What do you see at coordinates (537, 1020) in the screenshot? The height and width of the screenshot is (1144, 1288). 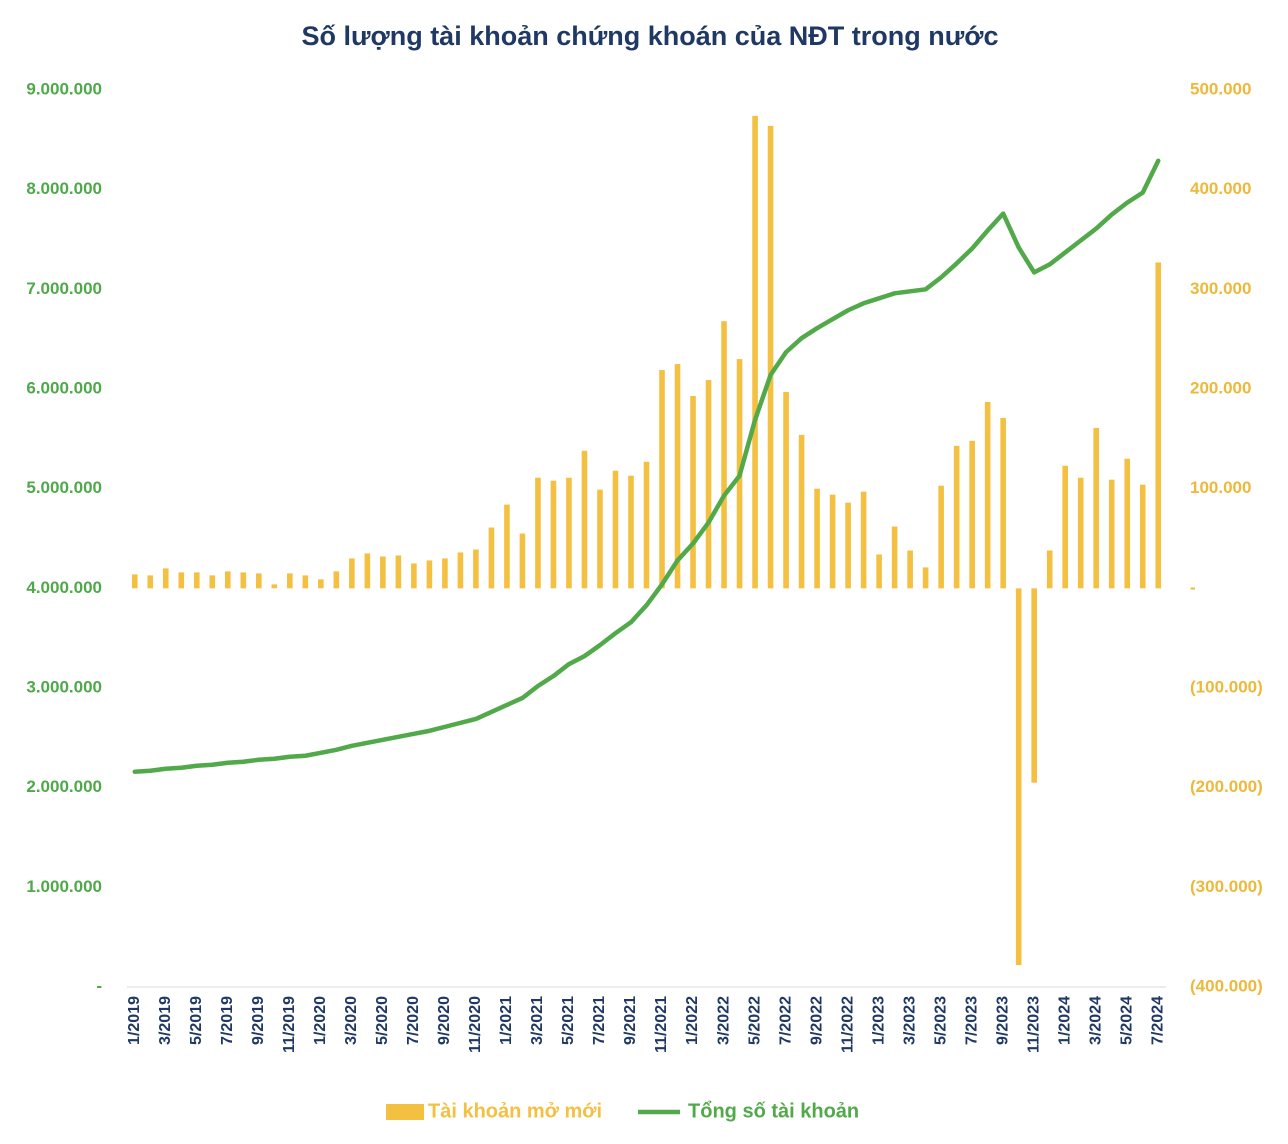 I see `x-tick-label: 3/2021` at bounding box center [537, 1020].